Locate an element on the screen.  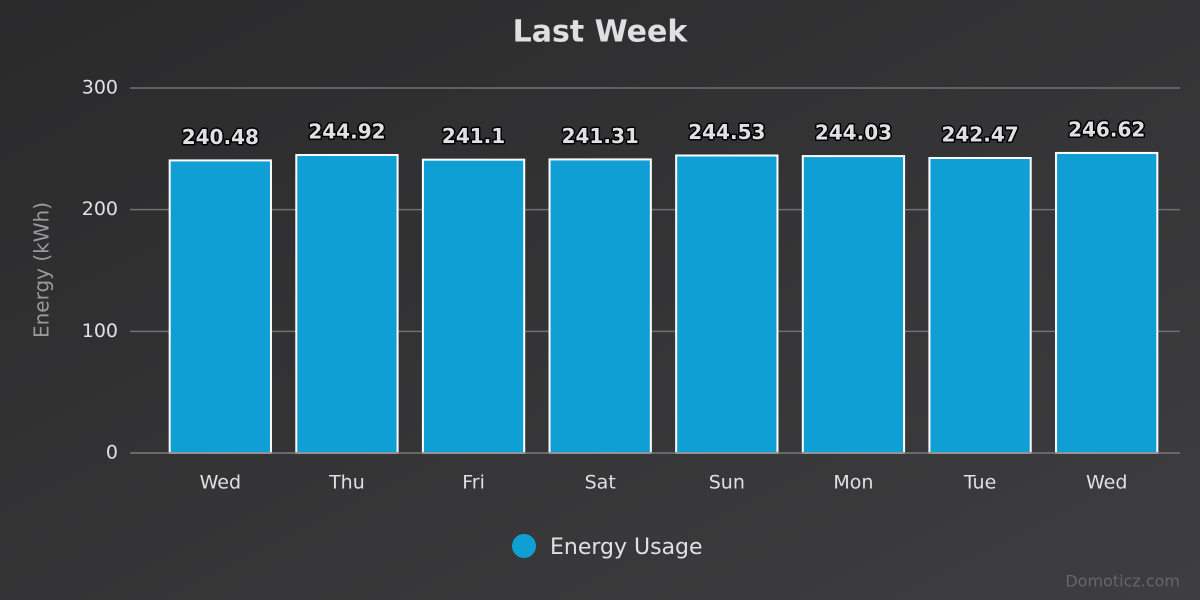
x-tick-label: Fri is located at coordinates (473, 483).